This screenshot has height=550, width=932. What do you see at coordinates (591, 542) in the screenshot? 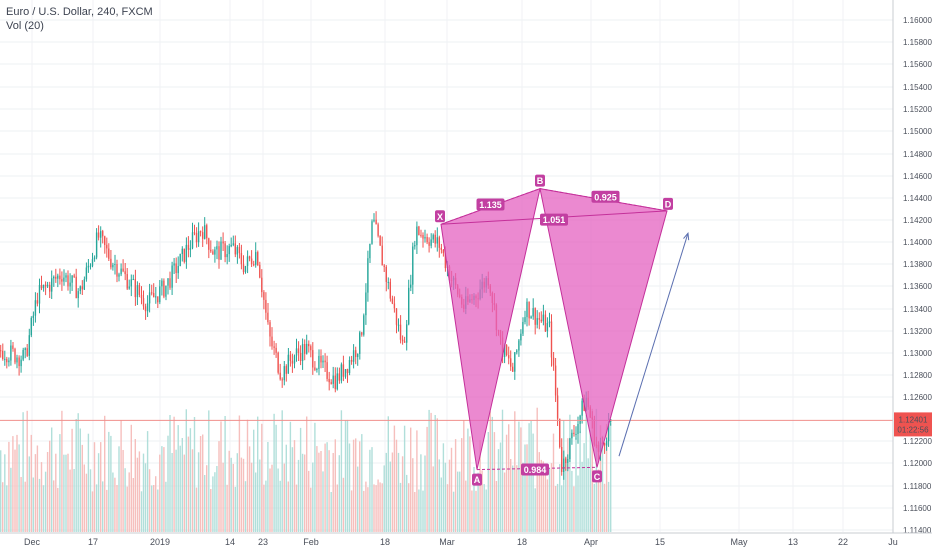
I see `time-tick-label: Apr` at bounding box center [591, 542].